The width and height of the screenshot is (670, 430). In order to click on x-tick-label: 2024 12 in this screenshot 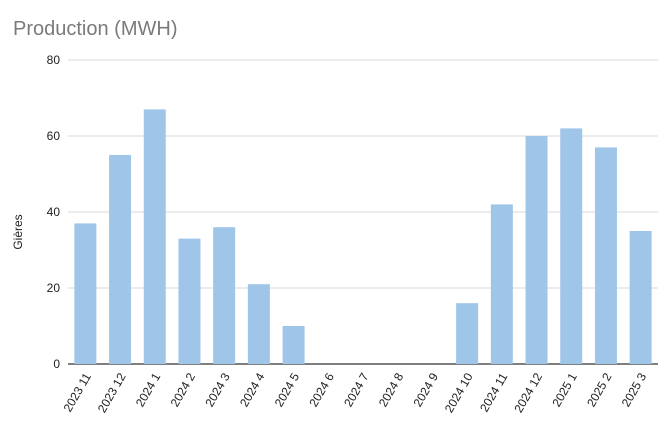, I will do `click(528, 392)`.